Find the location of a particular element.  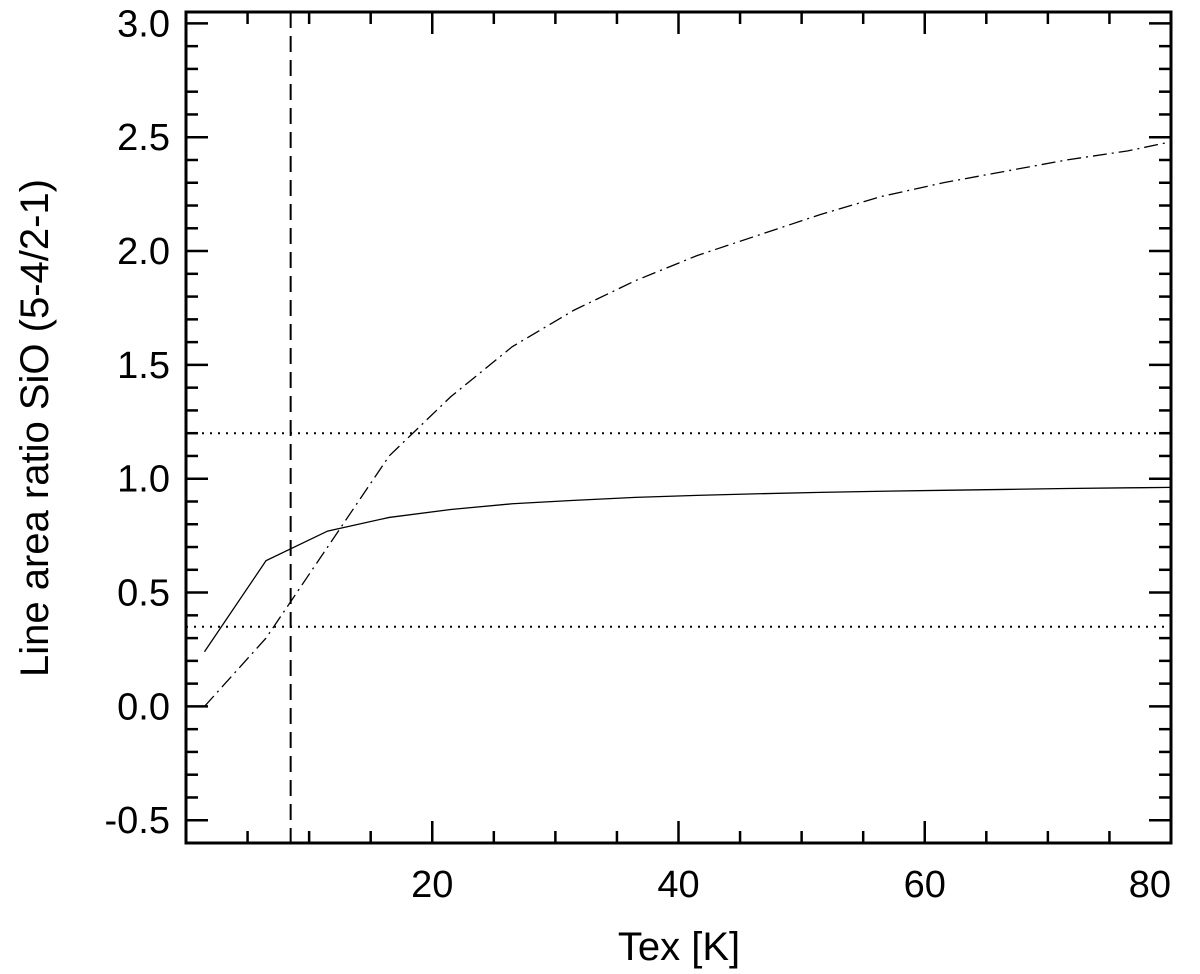

y-tick-label: -0.5 is located at coordinates (137, 821).